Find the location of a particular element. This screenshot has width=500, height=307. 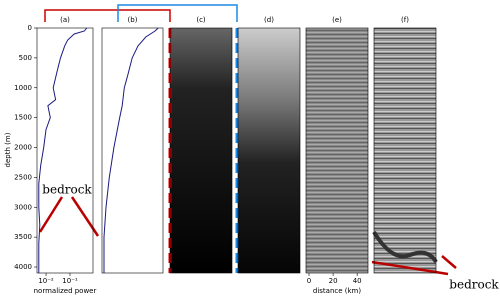

x-axis-label: distance (km) is located at coordinates (337, 291).